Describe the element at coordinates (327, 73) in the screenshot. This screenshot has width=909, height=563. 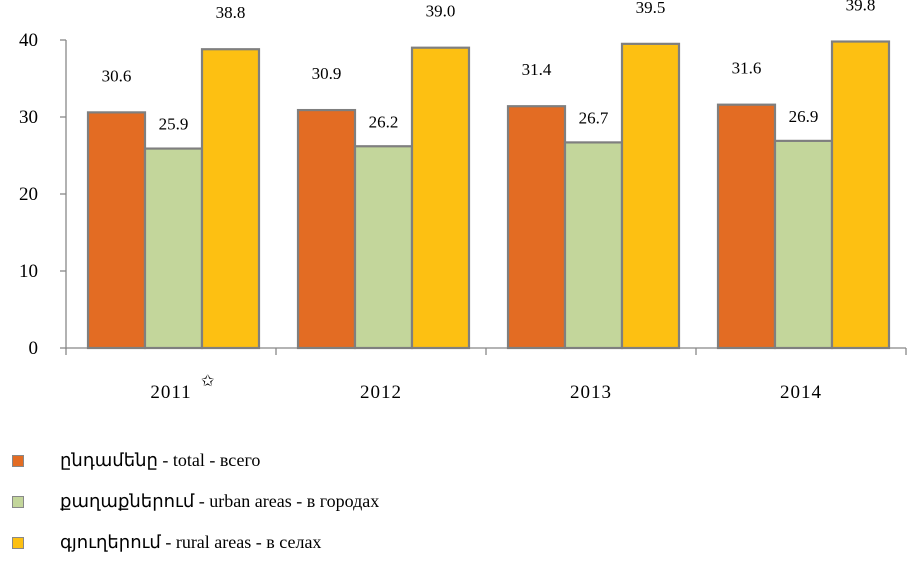
I see `data-label: 30.9` at that location.